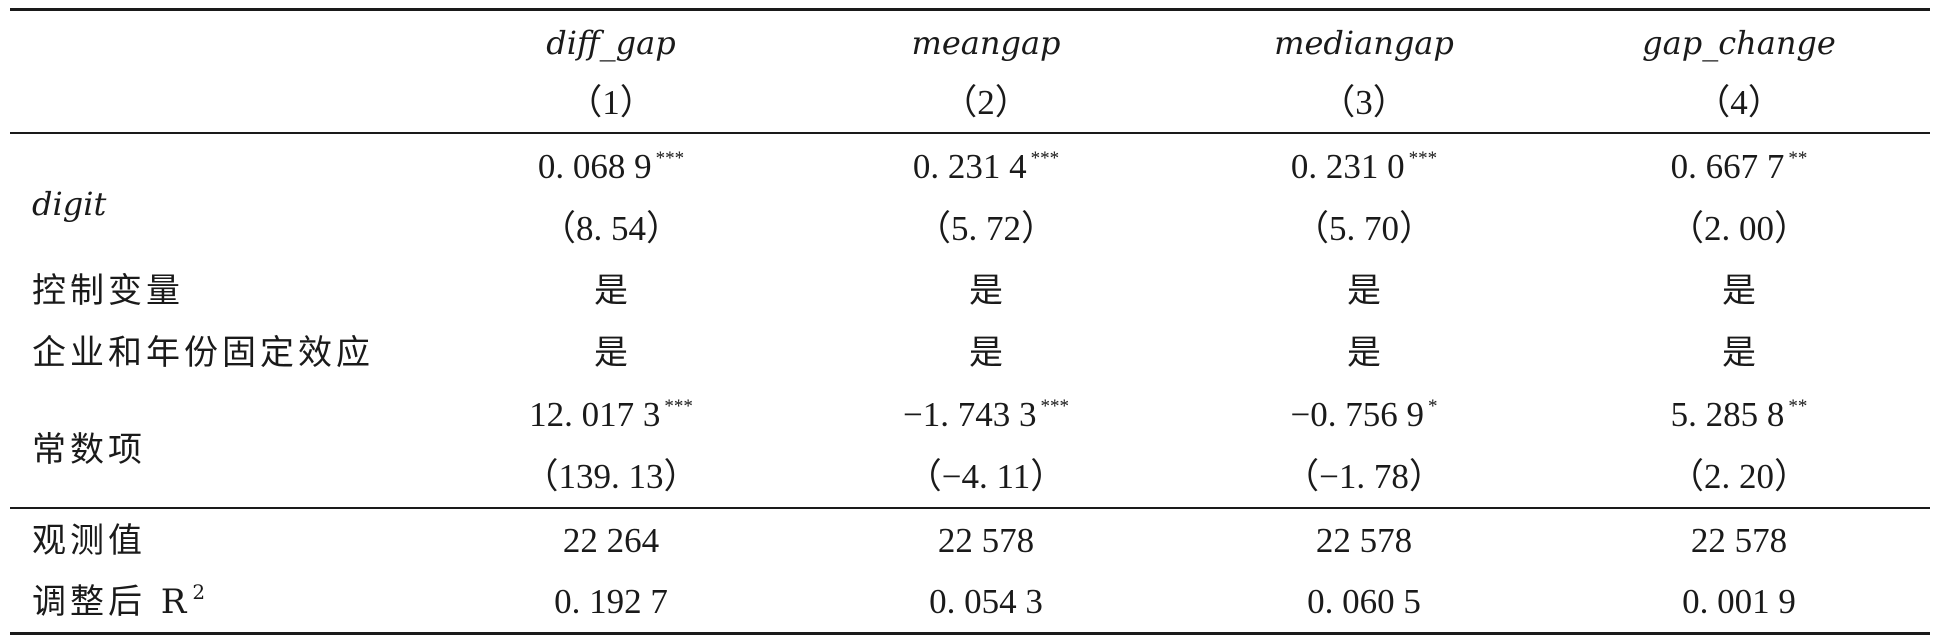 The width and height of the screenshot is (1936, 640). Describe the element at coordinates (111, 602) in the screenshot. I see `adj-r2-label-text: 调整后 R` at that location.